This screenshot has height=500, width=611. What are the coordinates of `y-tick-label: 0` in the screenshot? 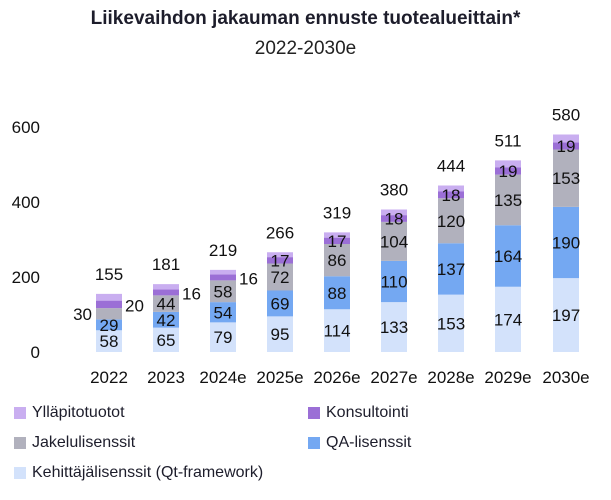 It's located at (35, 352).